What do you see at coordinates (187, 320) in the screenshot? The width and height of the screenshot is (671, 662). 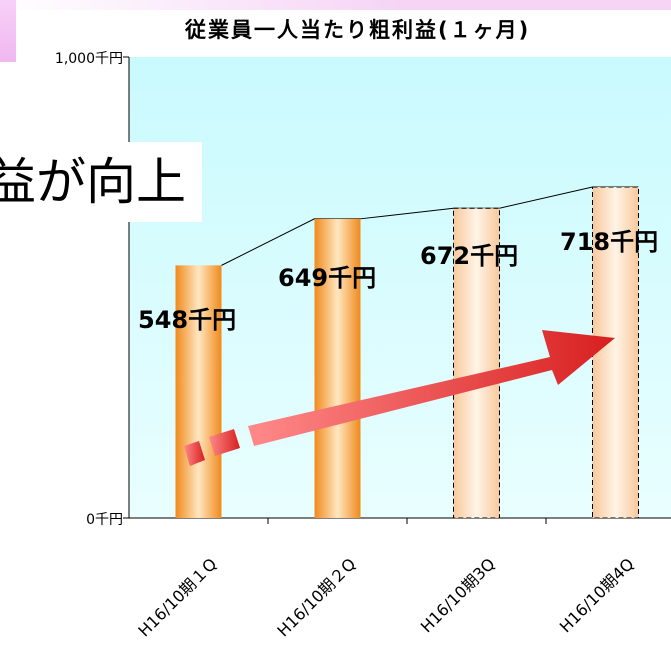 I see `data-label: 548千円` at bounding box center [187, 320].